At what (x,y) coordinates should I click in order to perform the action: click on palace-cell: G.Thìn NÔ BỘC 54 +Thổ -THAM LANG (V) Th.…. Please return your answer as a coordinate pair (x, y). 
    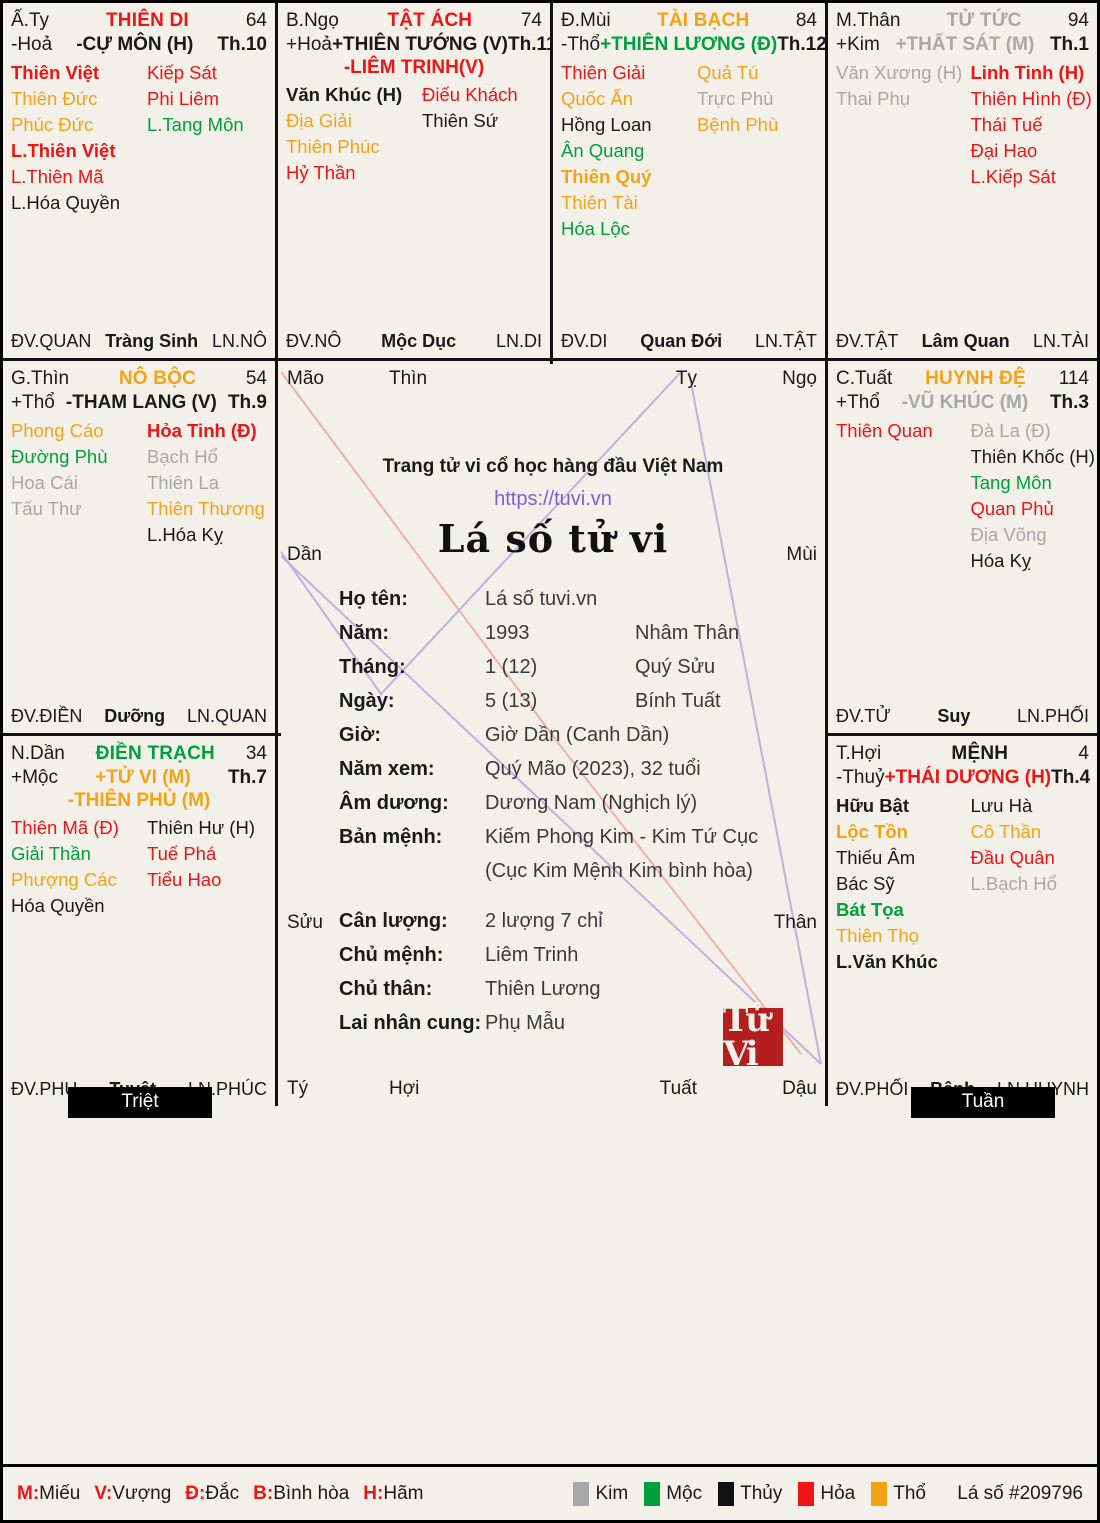
    Looking at the image, I should click on (140, 548).